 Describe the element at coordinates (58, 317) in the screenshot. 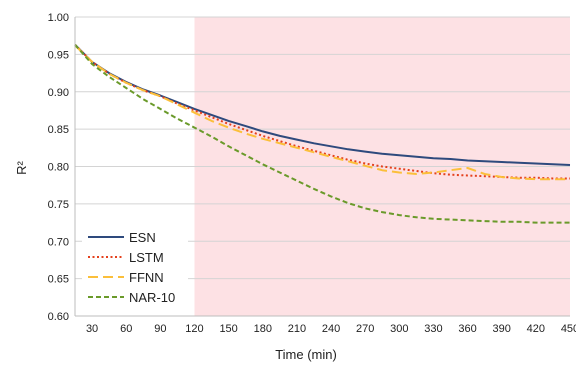

I see `y-tick-label: 0.60` at that location.